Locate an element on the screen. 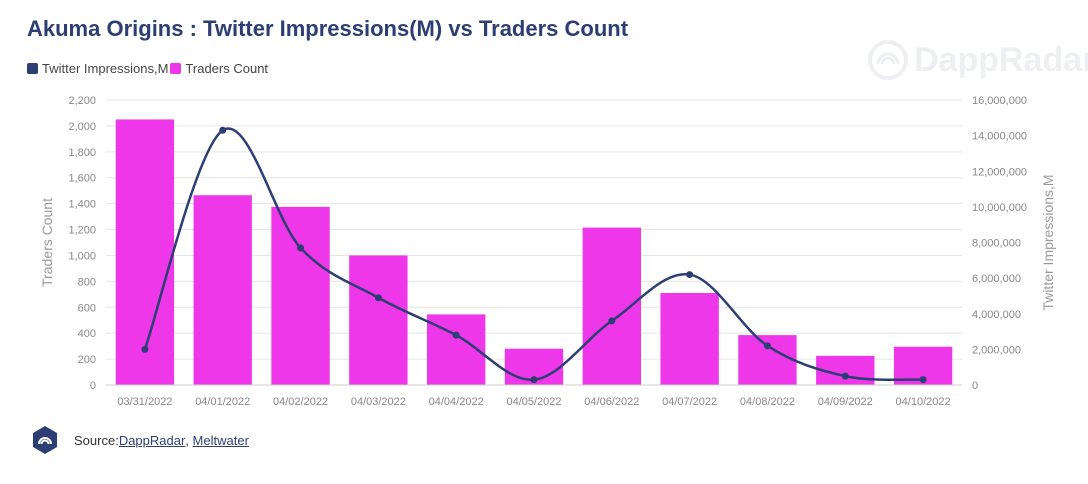 The image size is (1088, 484). legend-item-traders: Traders Count is located at coordinates (219, 68).